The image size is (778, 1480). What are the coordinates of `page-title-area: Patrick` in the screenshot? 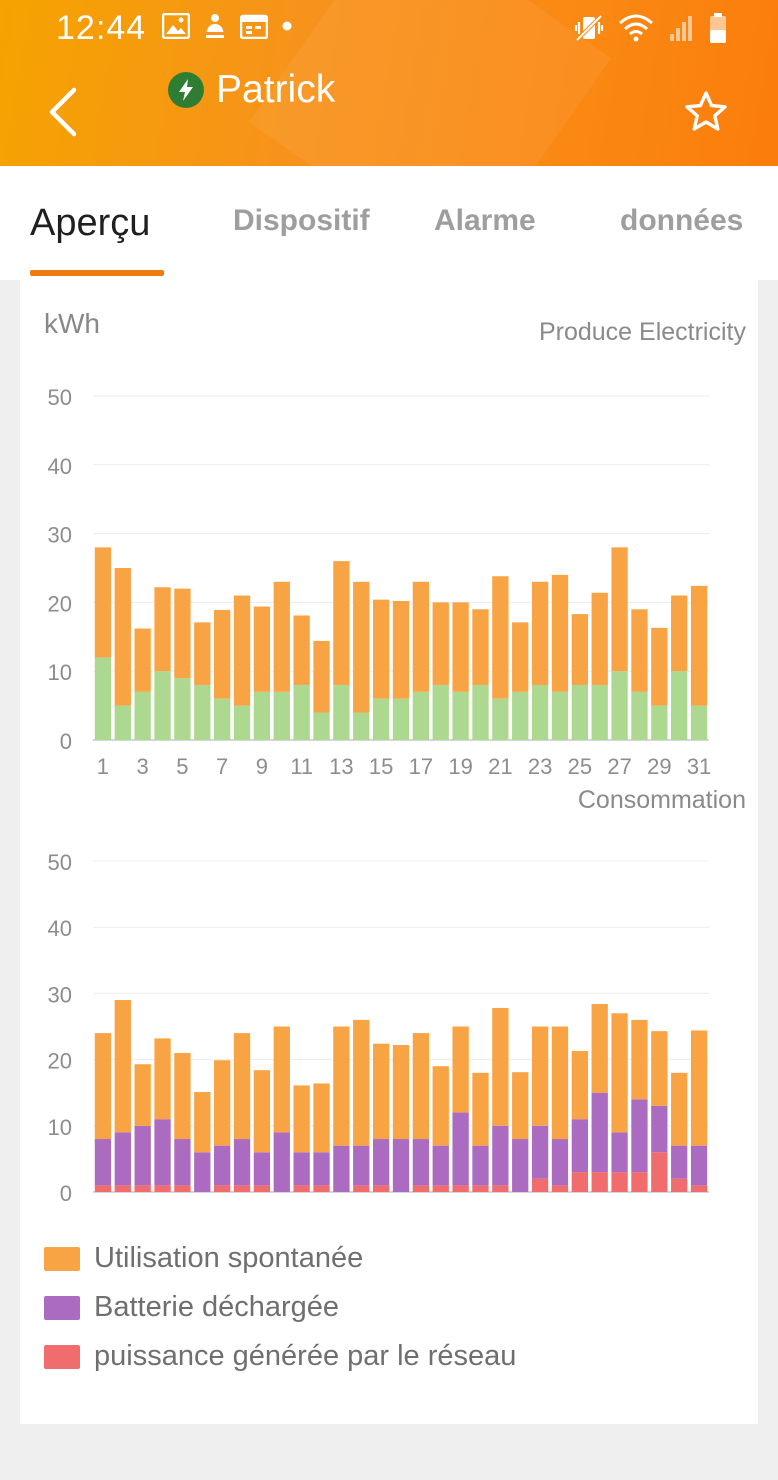 It's located at (251, 90).